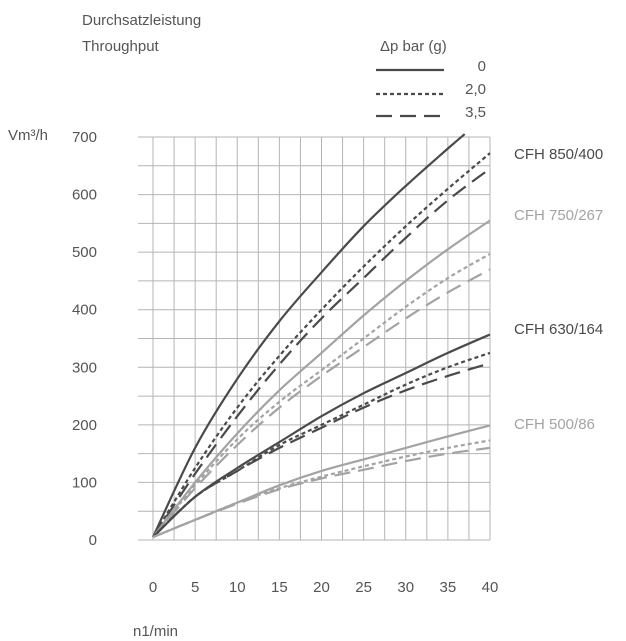 The width and height of the screenshot is (626, 641). I want to click on chart-subtitle: Throughput, so click(121, 46).